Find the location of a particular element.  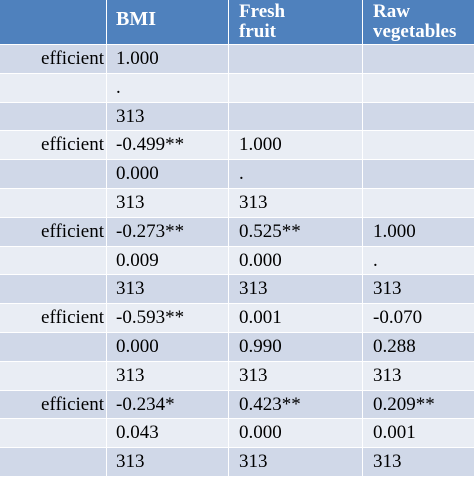

header-cell-raw-vegetables: Raw vegetables is located at coordinates (418, 22).